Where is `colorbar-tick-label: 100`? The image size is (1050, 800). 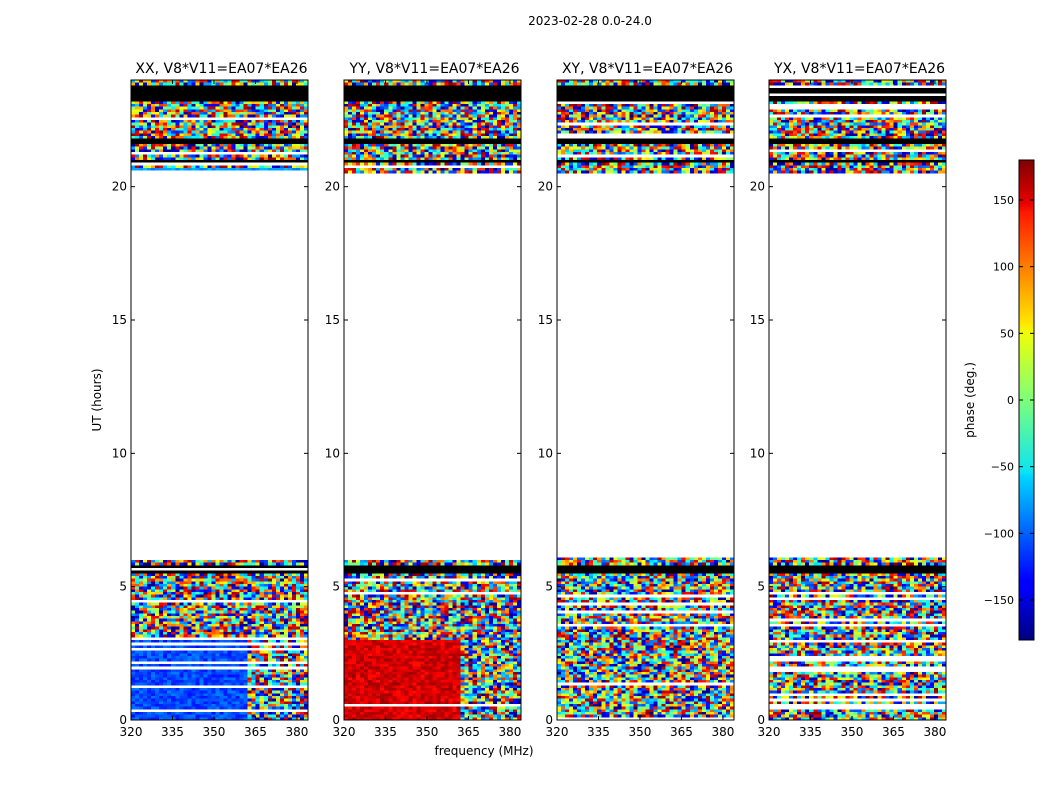
colorbar-tick-label: 100 is located at coordinates (1003, 267).